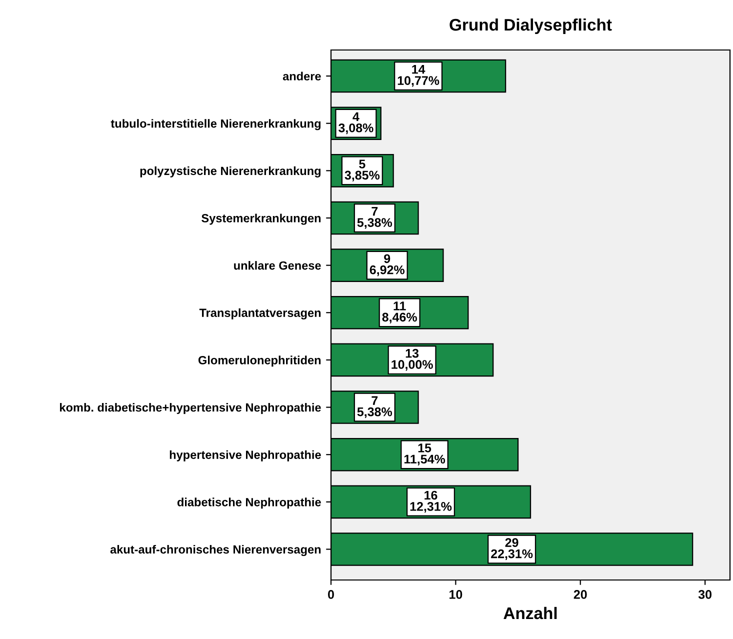 The width and height of the screenshot is (733, 639). Describe the element at coordinates (245, 456) in the screenshot. I see `y-tick-label: hypertensive Nephropathie` at that location.